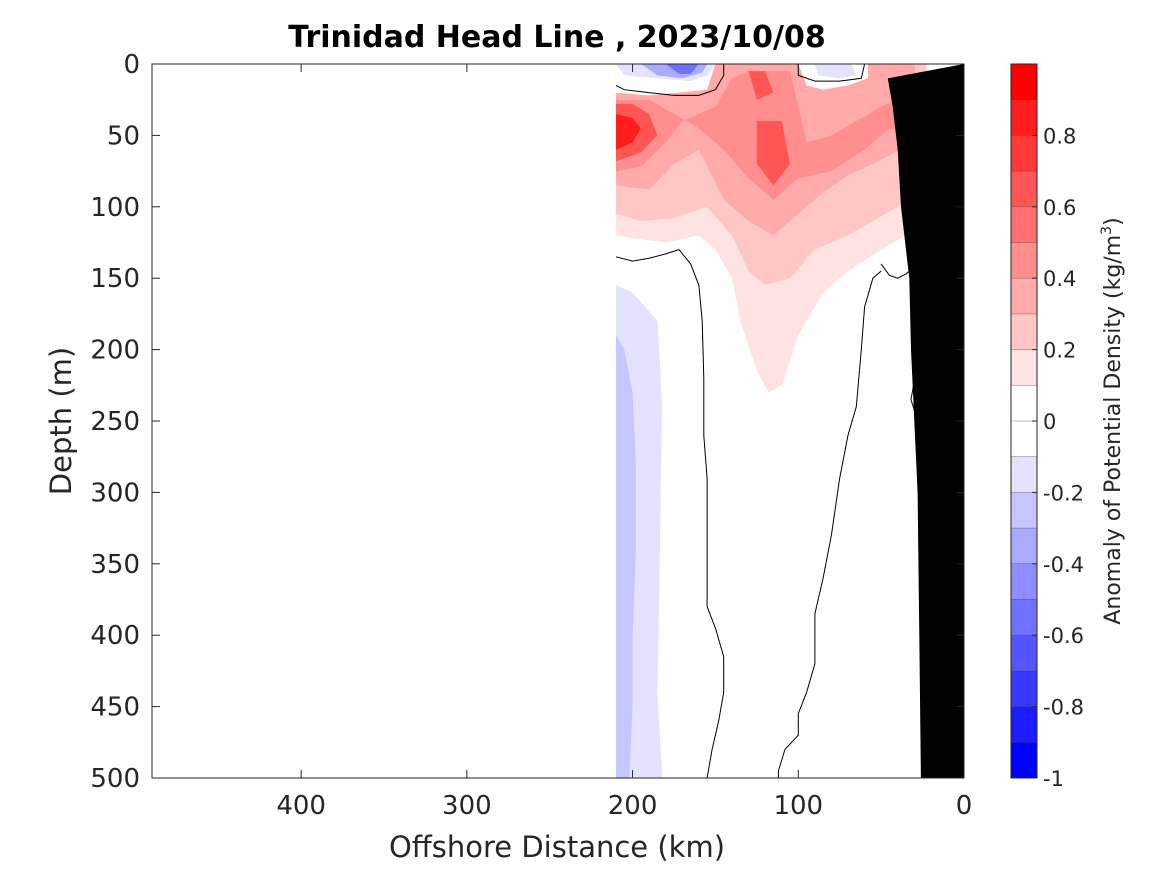 This screenshot has width=1167, height=875. Describe the element at coordinates (115, 493) in the screenshot. I see `y-tick-label: 300` at that location.